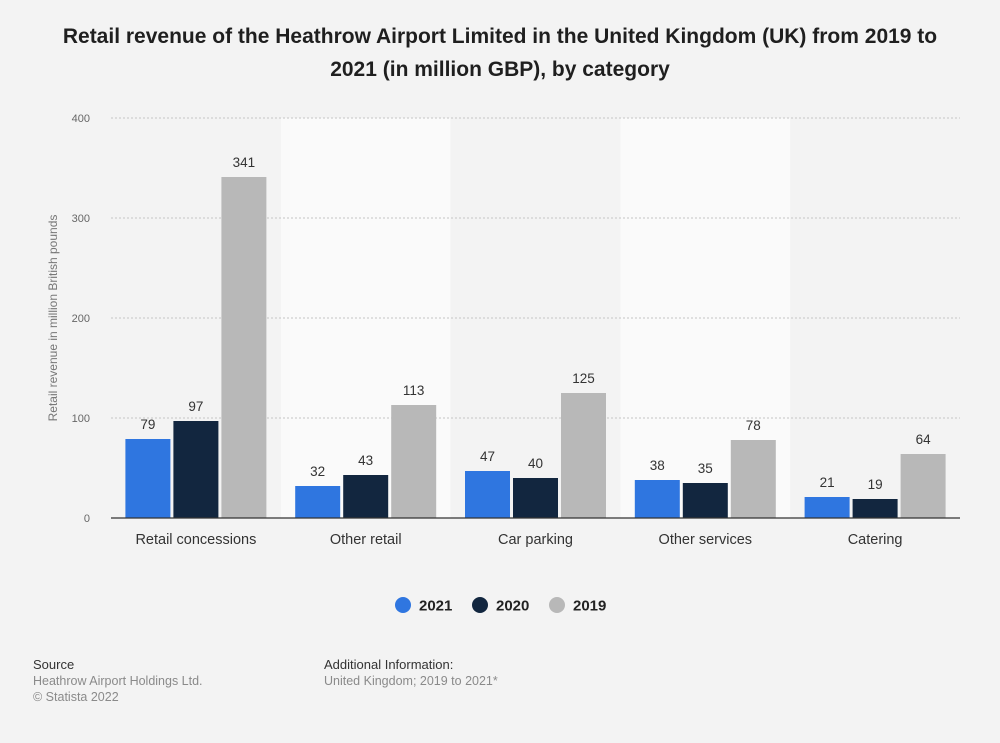  I want to click on data-label: 40, so click(535, 463).